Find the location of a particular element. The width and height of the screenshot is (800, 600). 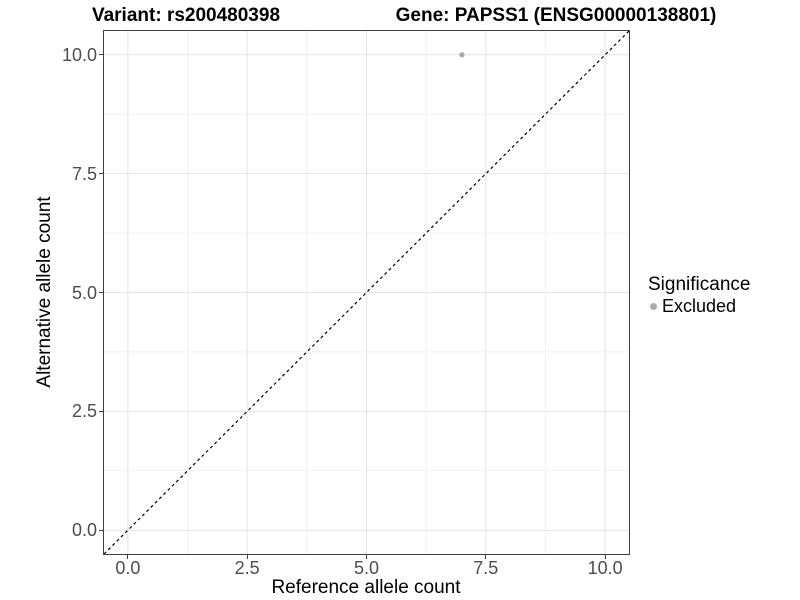

x-tick-label: 0.0 is located at coordinates (128, 568).